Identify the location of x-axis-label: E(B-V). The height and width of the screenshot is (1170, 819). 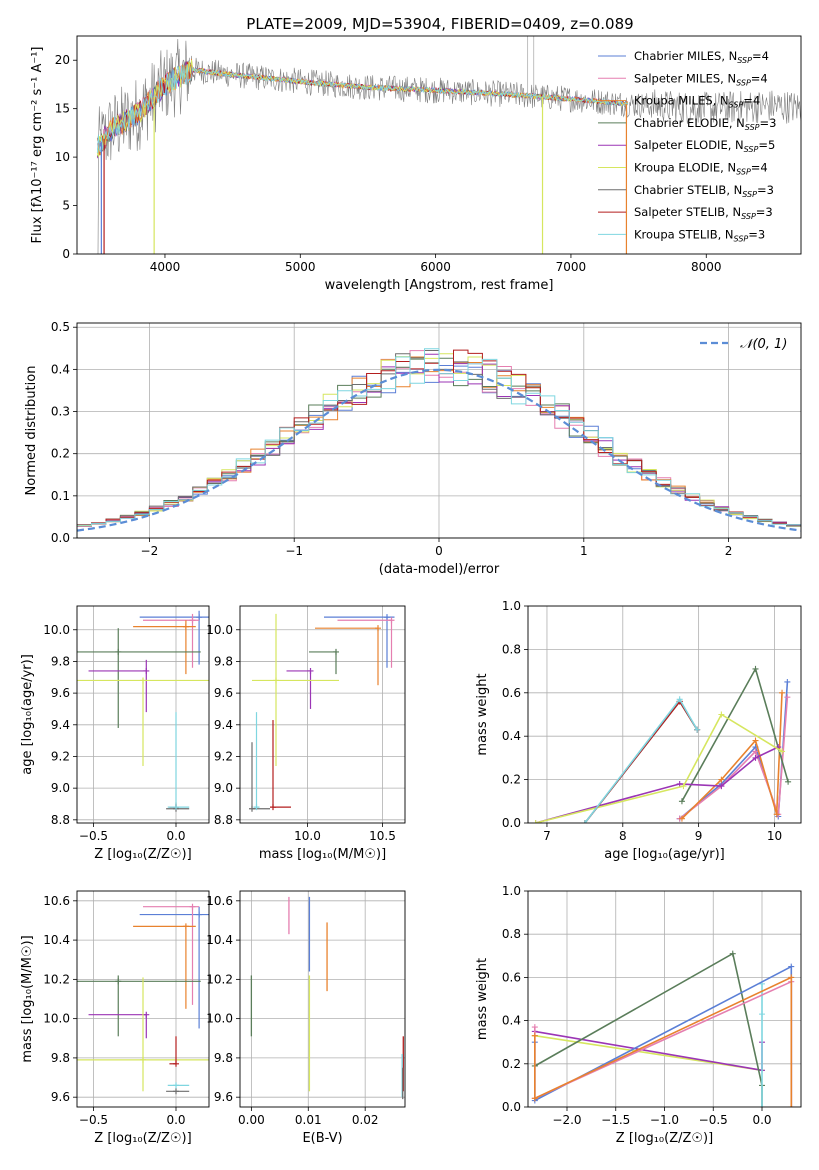
(322, 1138).